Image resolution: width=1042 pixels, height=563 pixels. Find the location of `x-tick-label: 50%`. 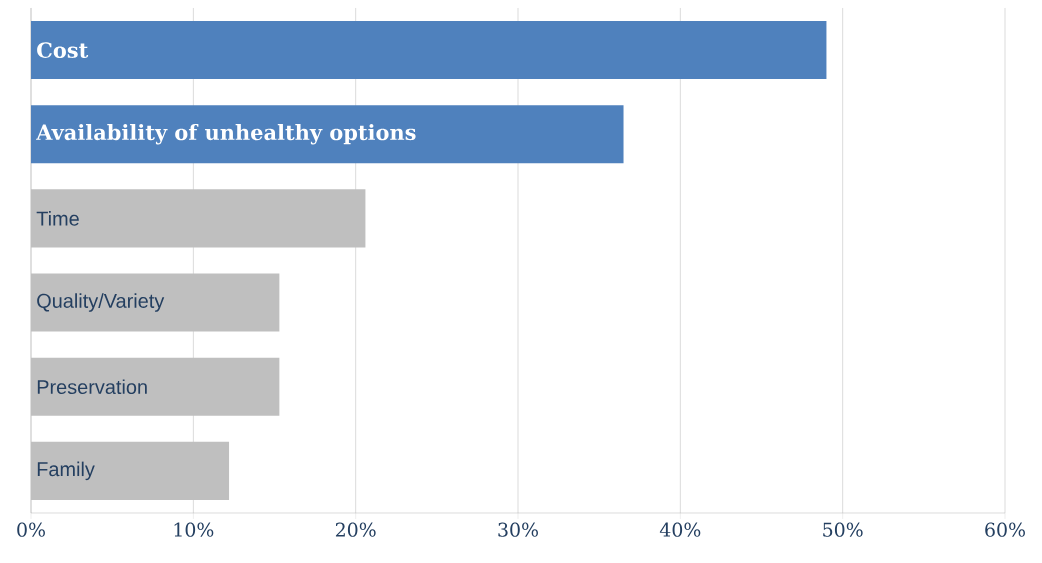

x-tick-label: 50% is located at coordinates (843, 529).